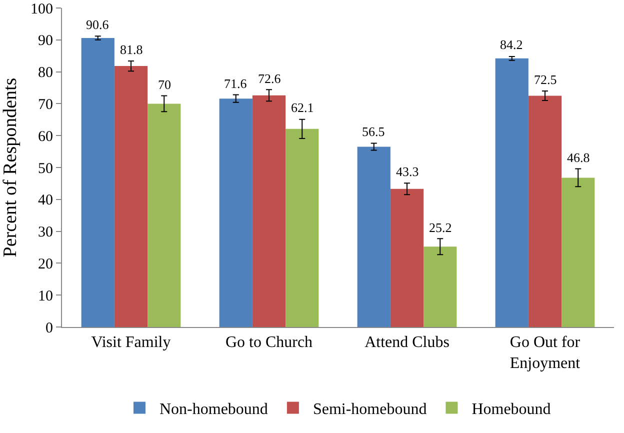 This screenshot has width=624, height=433. What do you see at coordinates (41, 9) in the screenshot?
I see `y-tick-label: 100` at bounding box center [41, 9].